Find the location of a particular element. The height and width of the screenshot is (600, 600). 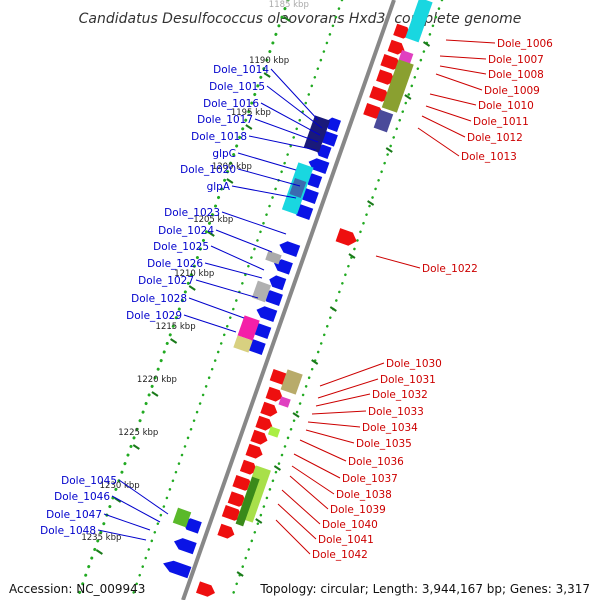

reverse-gene-label: Dole_1038 is located at coordinates (364, 495).